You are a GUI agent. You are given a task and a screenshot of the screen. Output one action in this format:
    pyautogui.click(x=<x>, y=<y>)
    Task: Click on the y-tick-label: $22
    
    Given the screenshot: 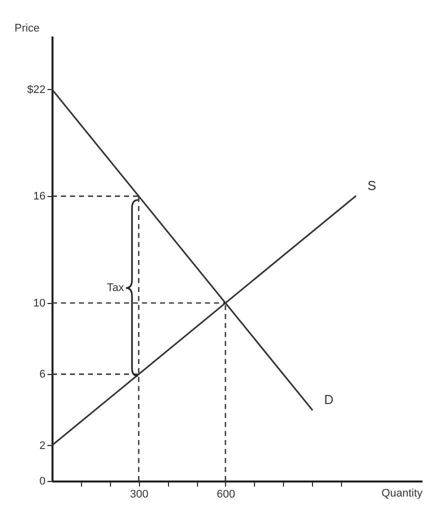 What is the action you would take?
    pyautogui.click(x=36, y=90)
    